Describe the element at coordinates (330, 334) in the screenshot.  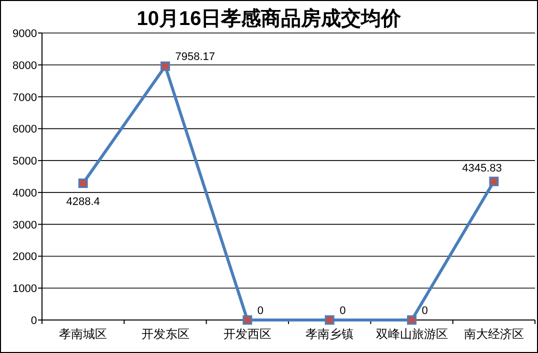
I see `x-tick-label: 孝南乡镇` at that location.